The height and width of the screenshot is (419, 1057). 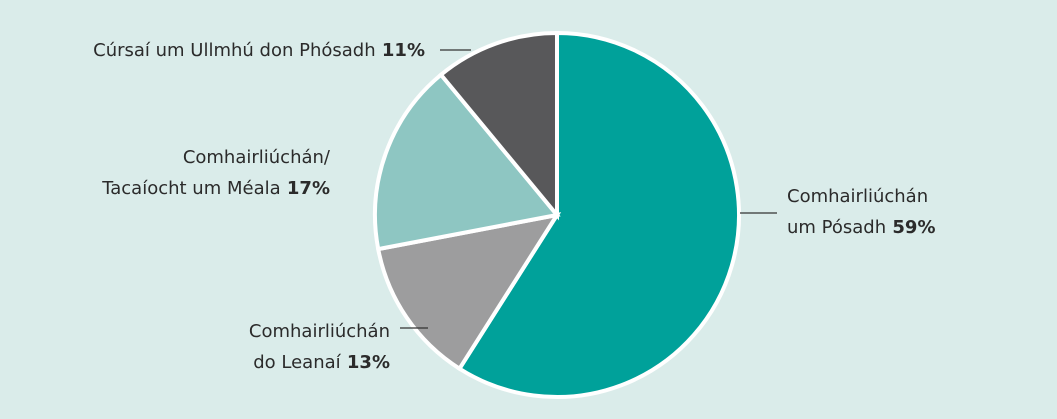 I want to click on slice-label-premarriage: Cúrsaí um Ullmhú don Phósadh 11%, so click(x=259, y=50).